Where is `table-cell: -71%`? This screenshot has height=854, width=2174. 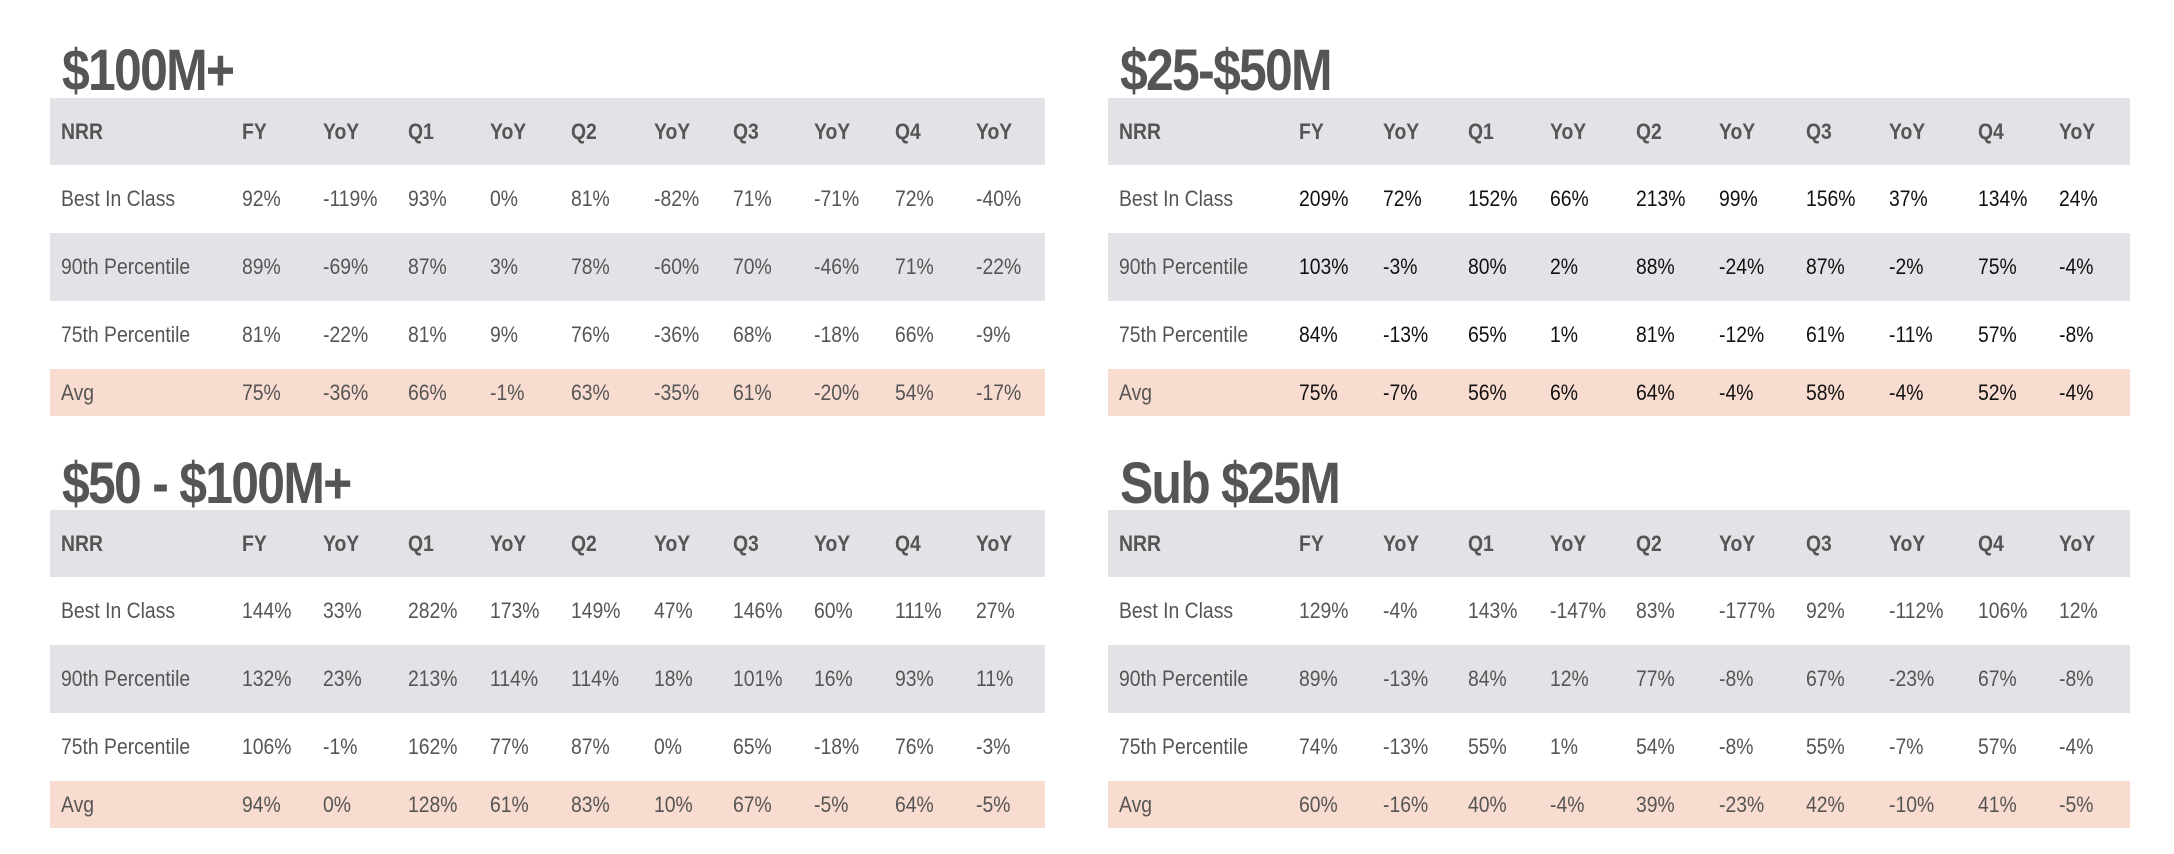 table-cell: -71% is located at coordinates (837, 198).